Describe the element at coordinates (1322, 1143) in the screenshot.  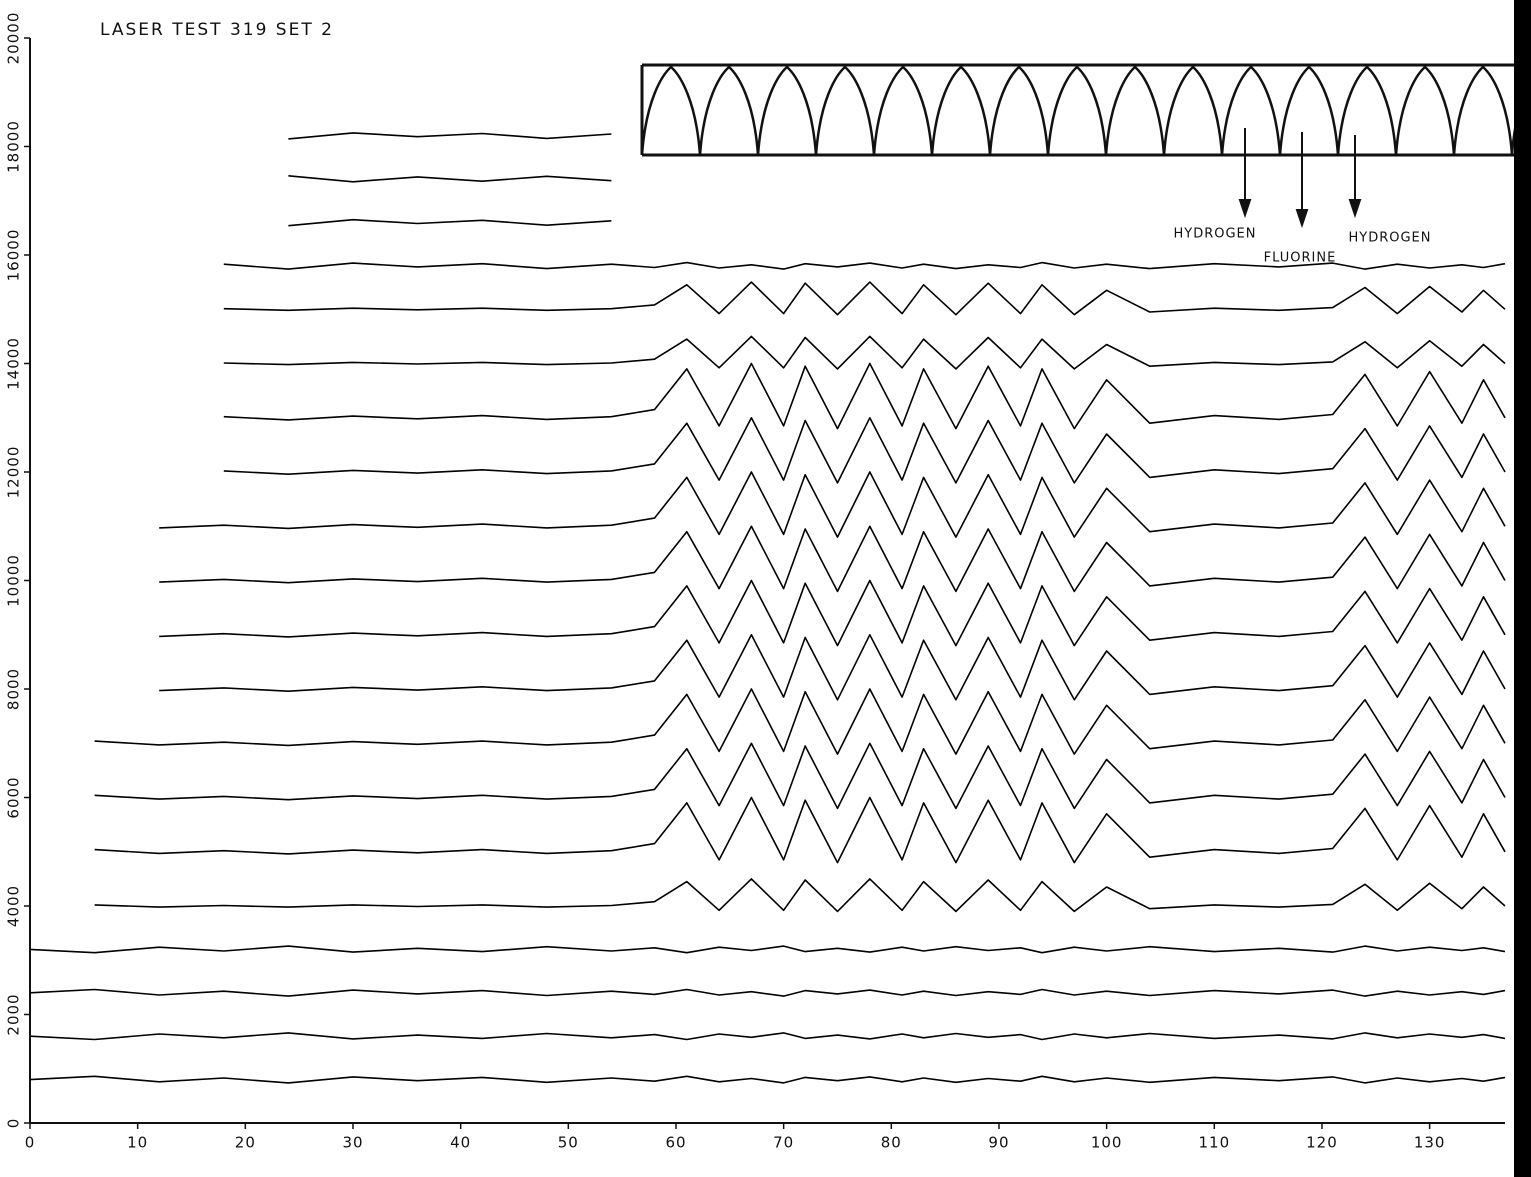
I see `x-tick-label: 120` at that location.